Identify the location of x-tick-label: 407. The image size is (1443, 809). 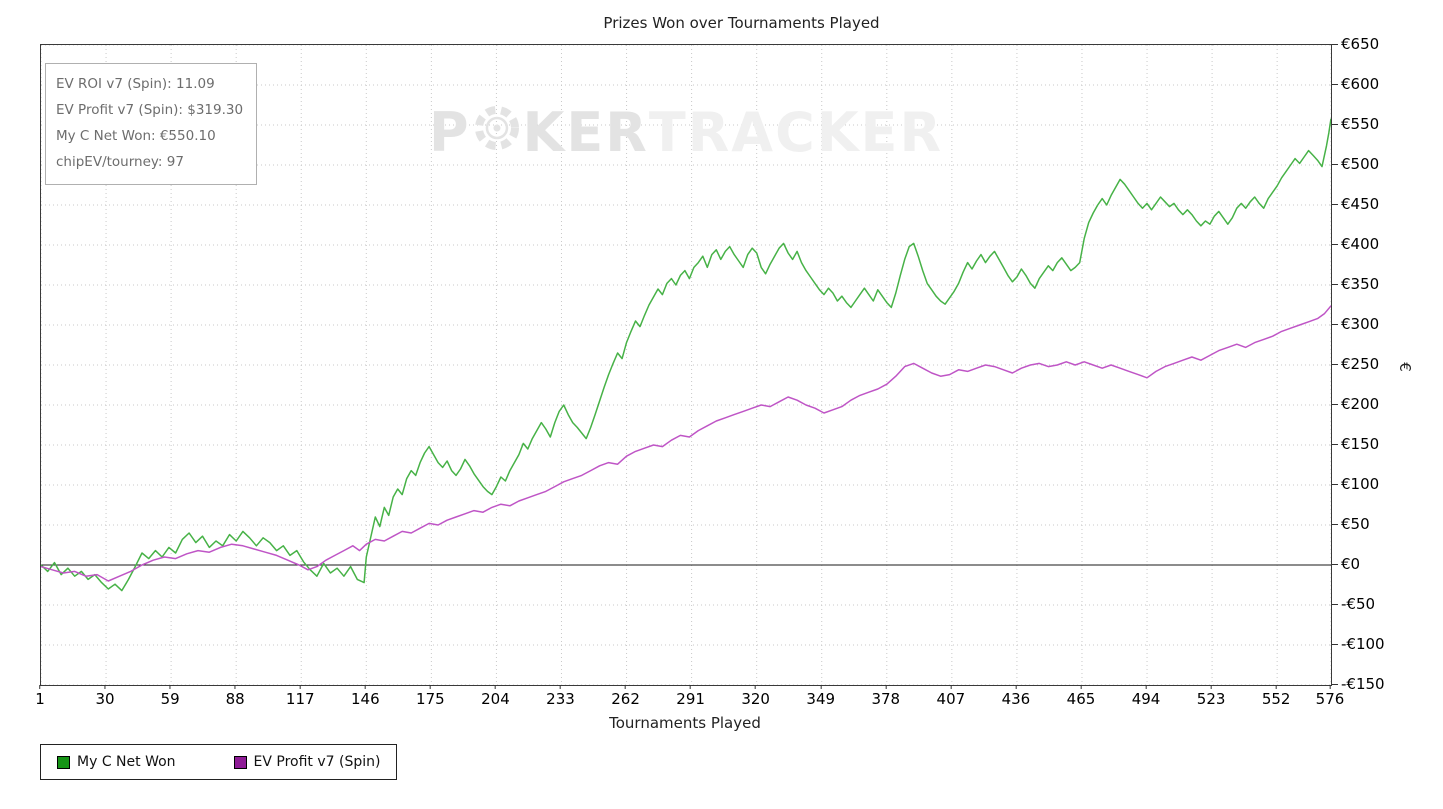
(951, 696).